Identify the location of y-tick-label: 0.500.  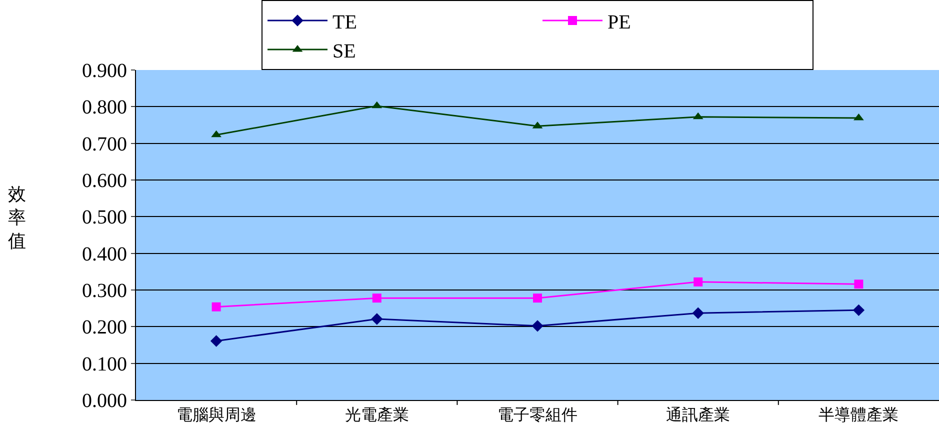
(104, 217).